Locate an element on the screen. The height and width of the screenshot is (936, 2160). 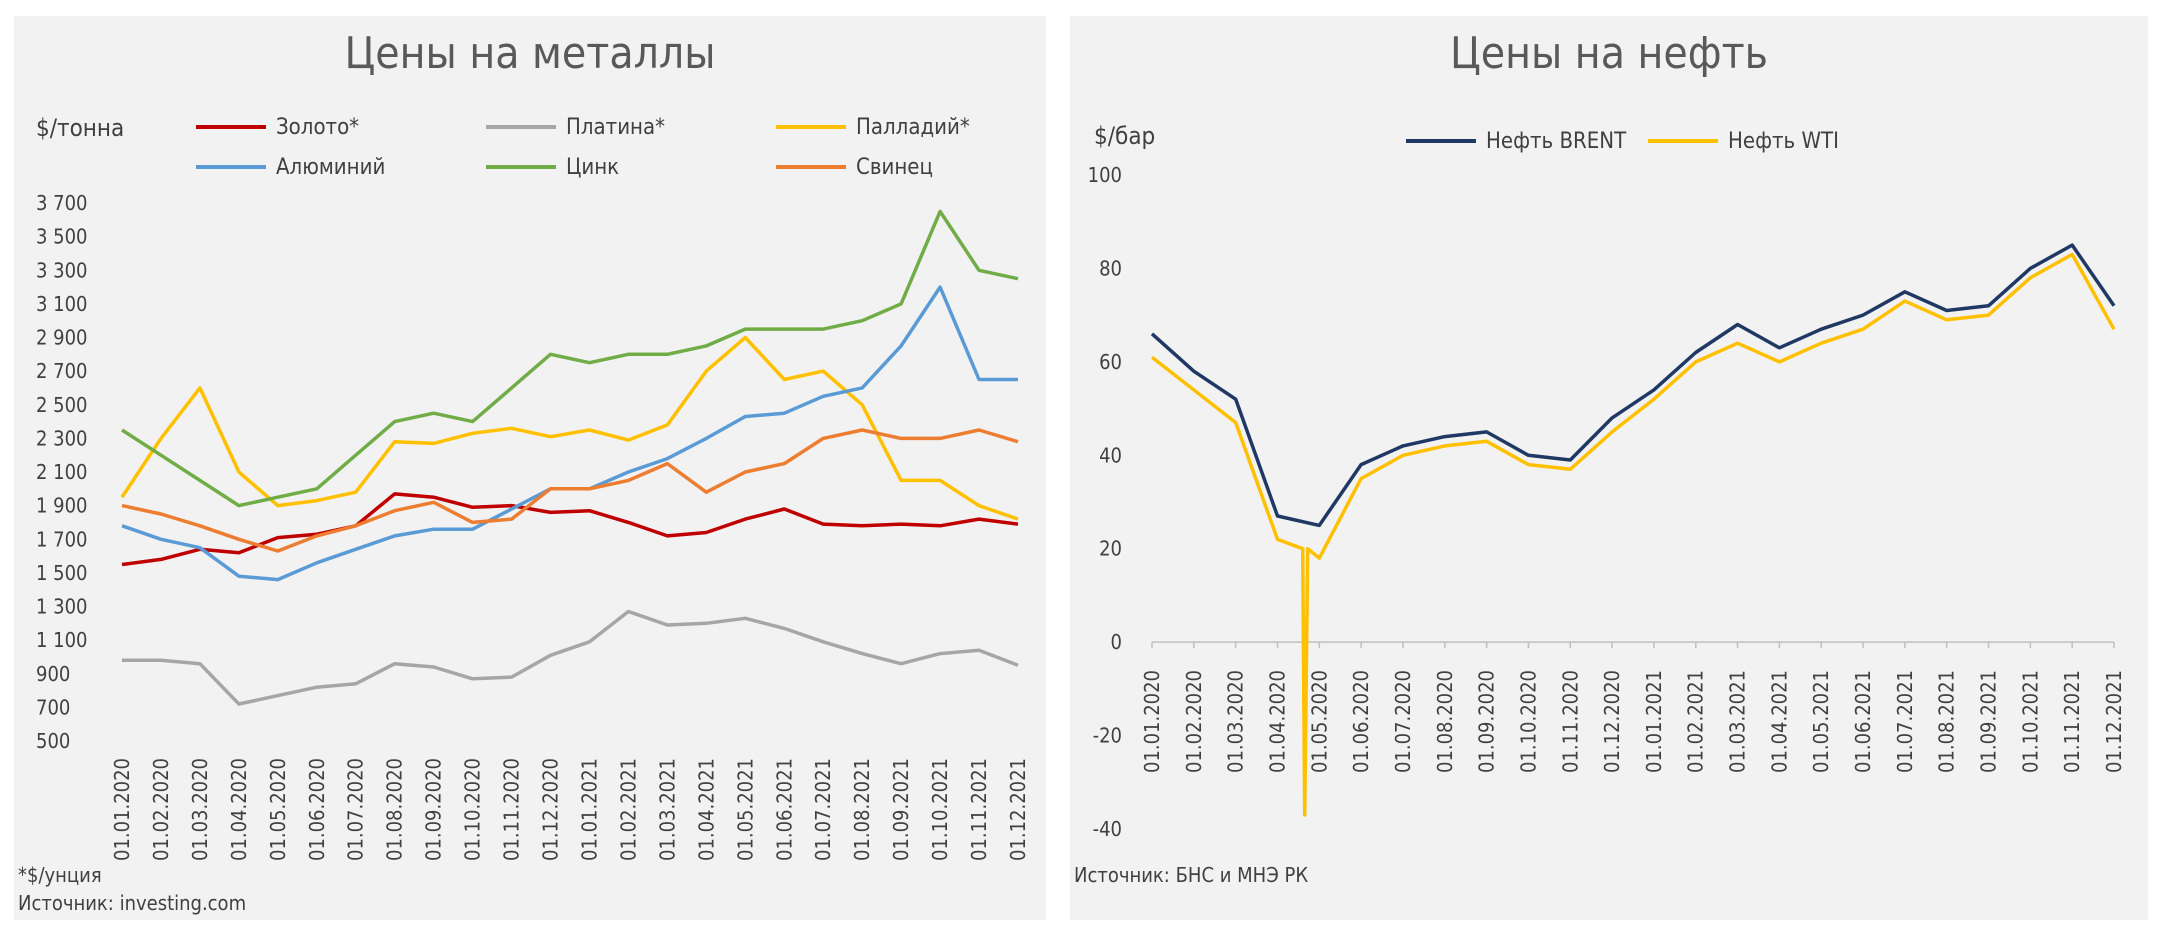
legend-label: Алюминий is located at coordinates (330, 167).